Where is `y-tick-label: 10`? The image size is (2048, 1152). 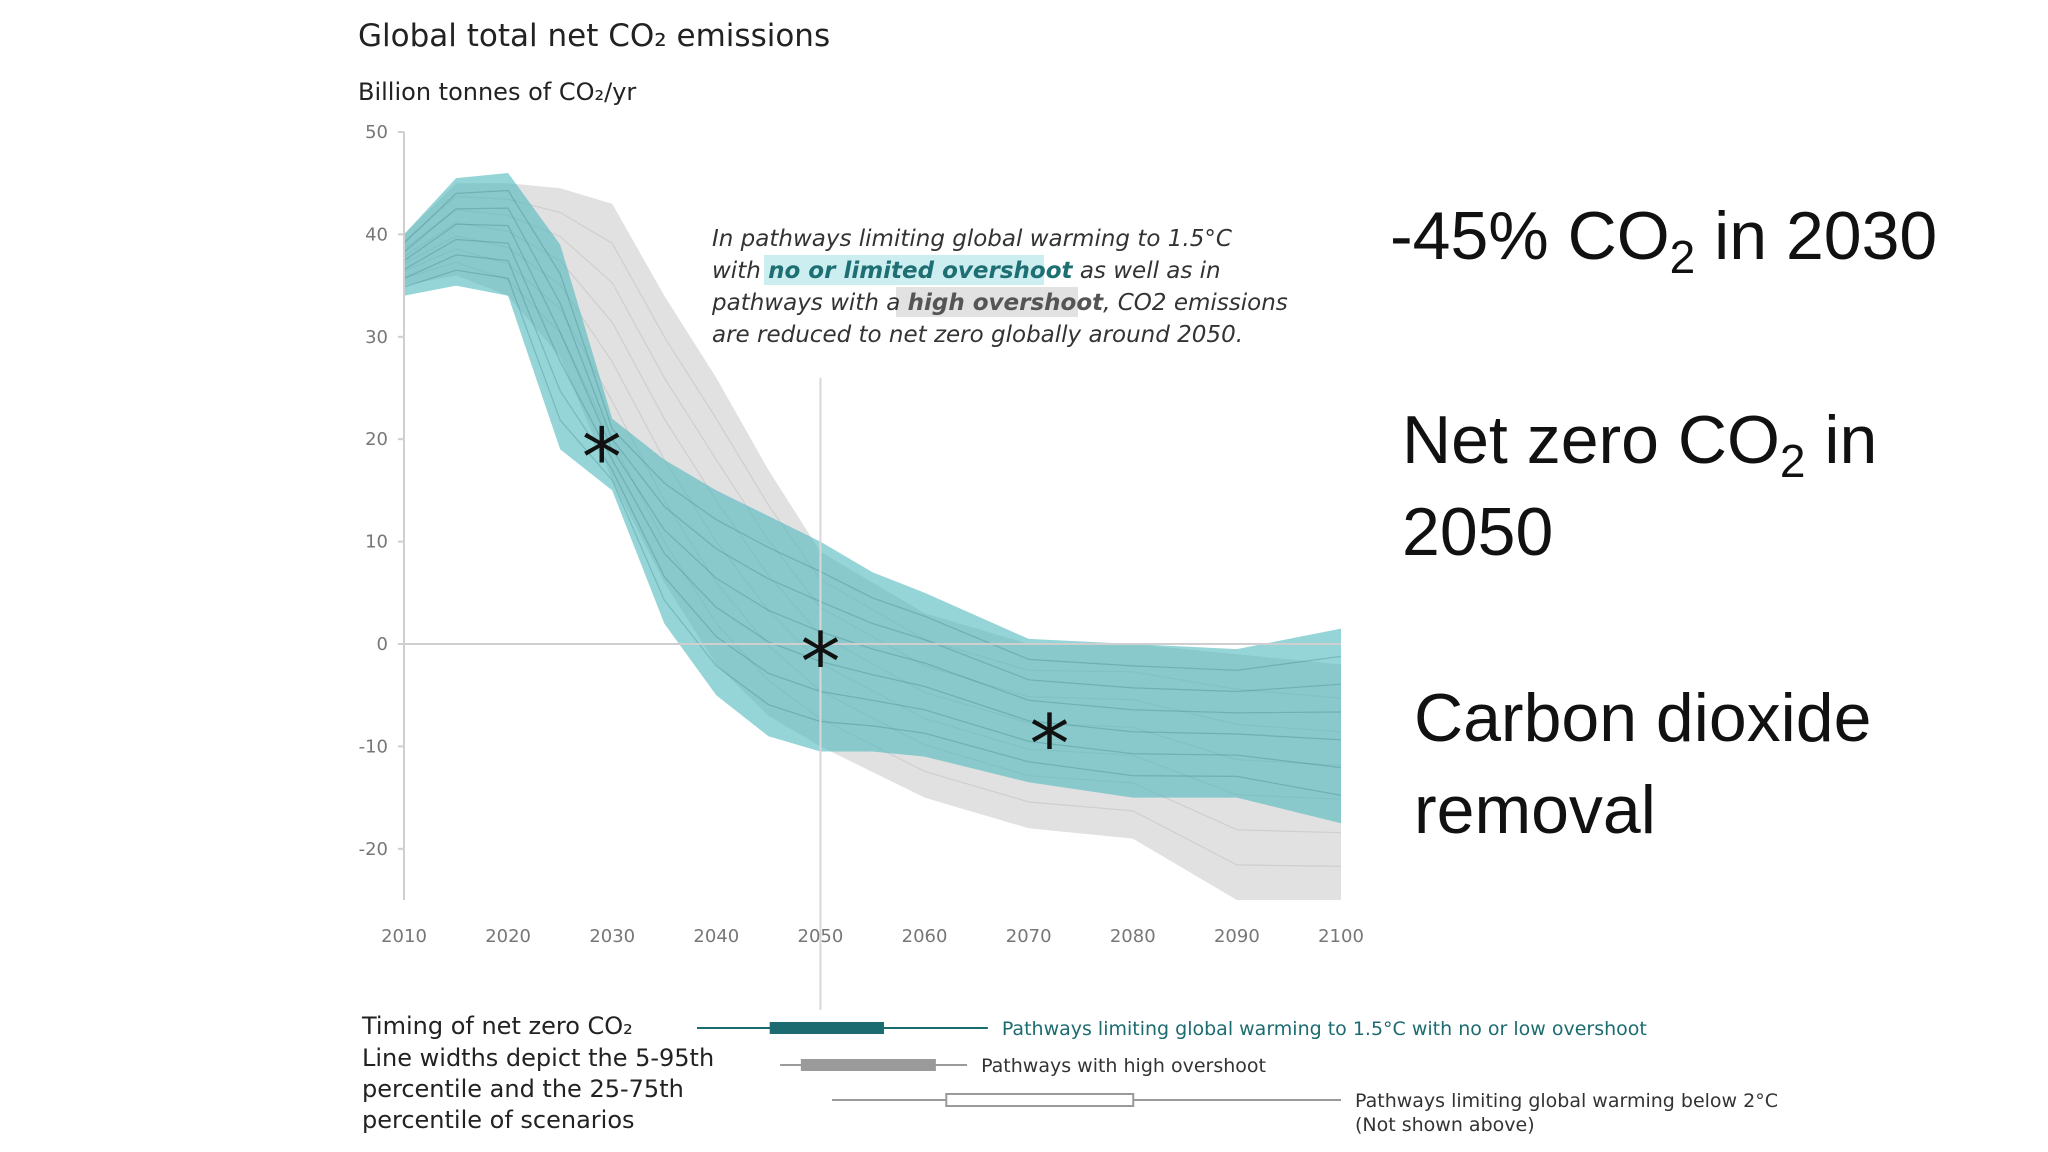
y-tick-label: 10 is located at coordinates (376, 542).